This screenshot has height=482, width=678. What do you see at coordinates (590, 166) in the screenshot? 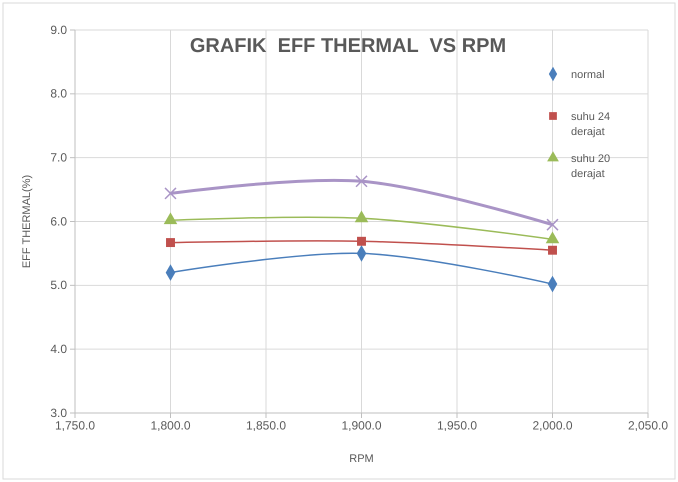
I see `legend-label: suhu 20 derajat` at bounding box center [590, 166].